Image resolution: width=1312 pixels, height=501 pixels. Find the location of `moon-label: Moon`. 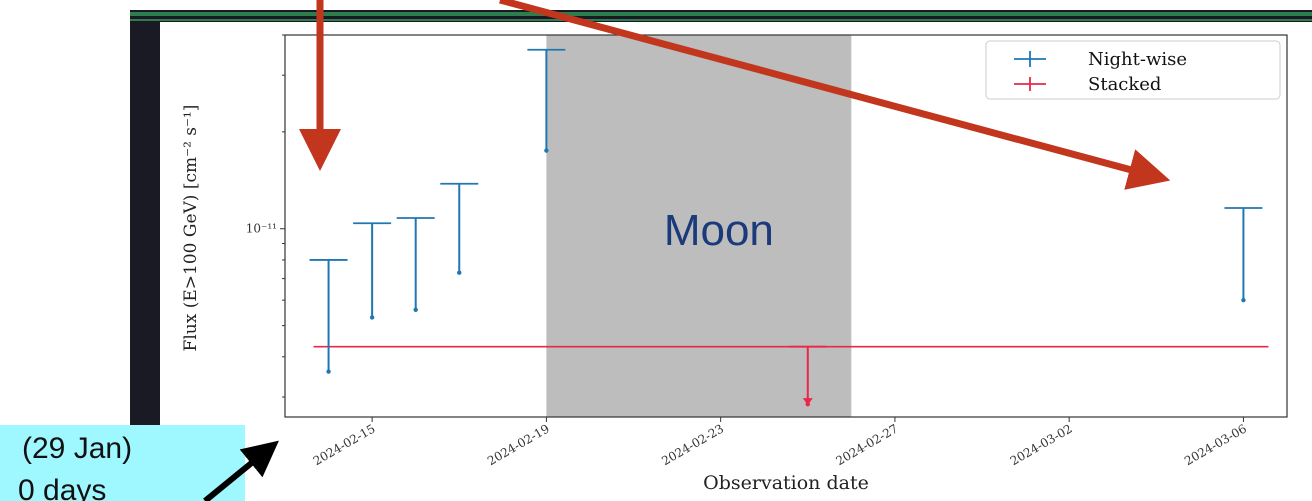

moon-label: Moon is located at coordinates (719, 230).